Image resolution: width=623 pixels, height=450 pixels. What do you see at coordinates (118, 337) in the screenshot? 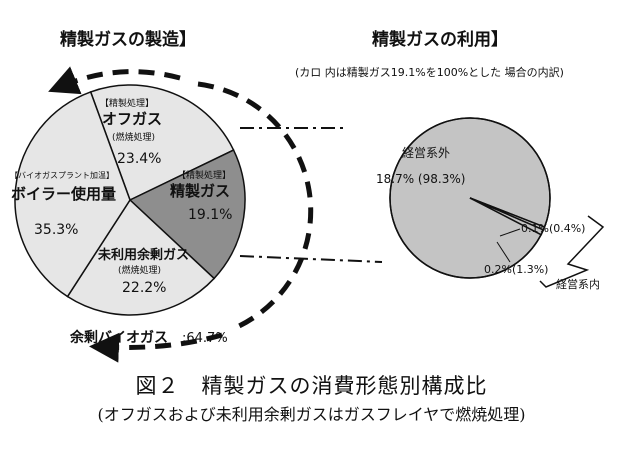
I see `surplus-biogas-label: 余剰バイオガス` at bounding box center [118, 337].